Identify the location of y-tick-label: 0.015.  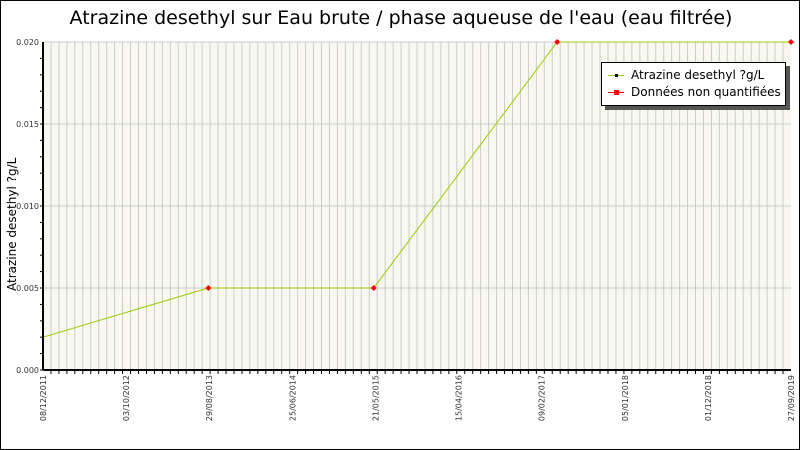
(27, 124).